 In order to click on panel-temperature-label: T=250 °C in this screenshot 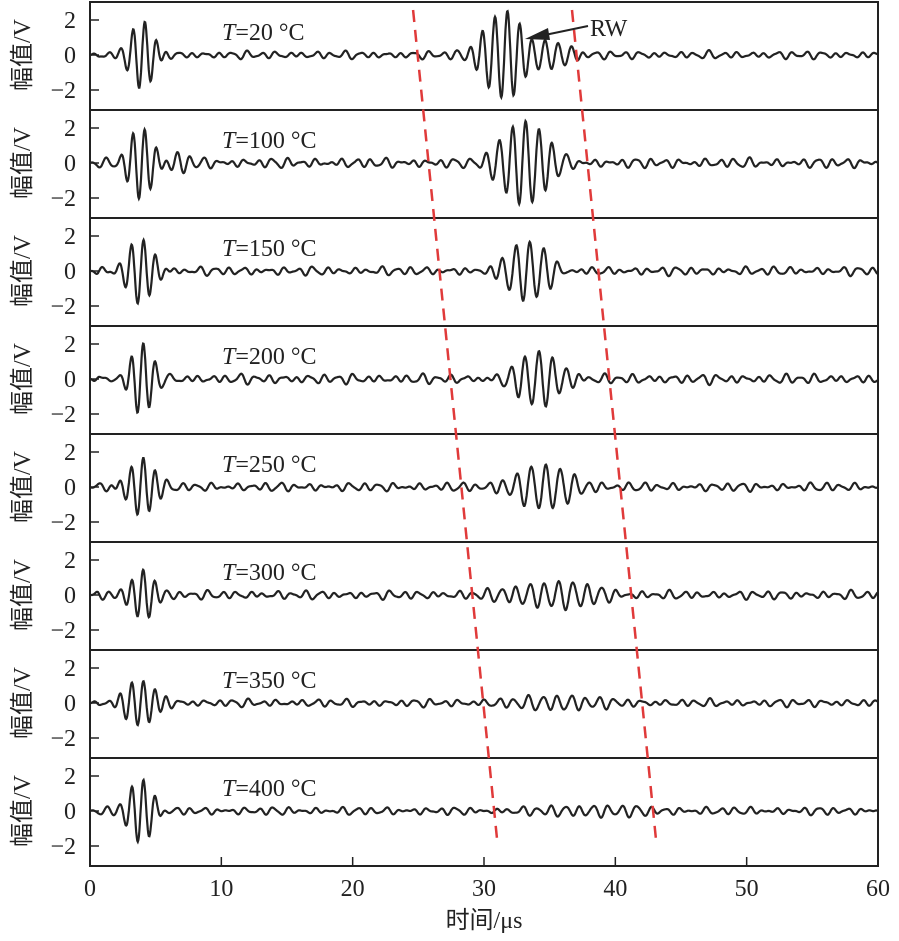, I will do `click(269, 465)`.